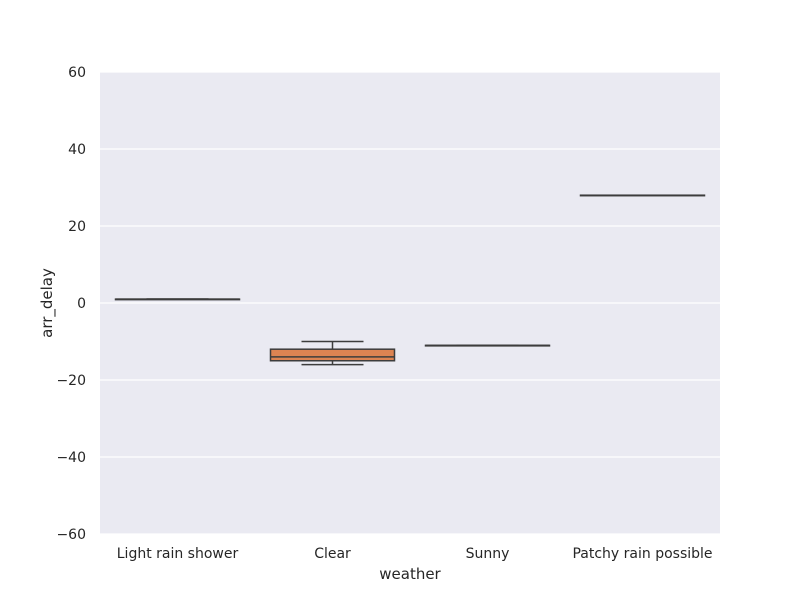 This screenshot has height=600, width=800. I want to click on x-axis-label: weather, so click(410, 574).